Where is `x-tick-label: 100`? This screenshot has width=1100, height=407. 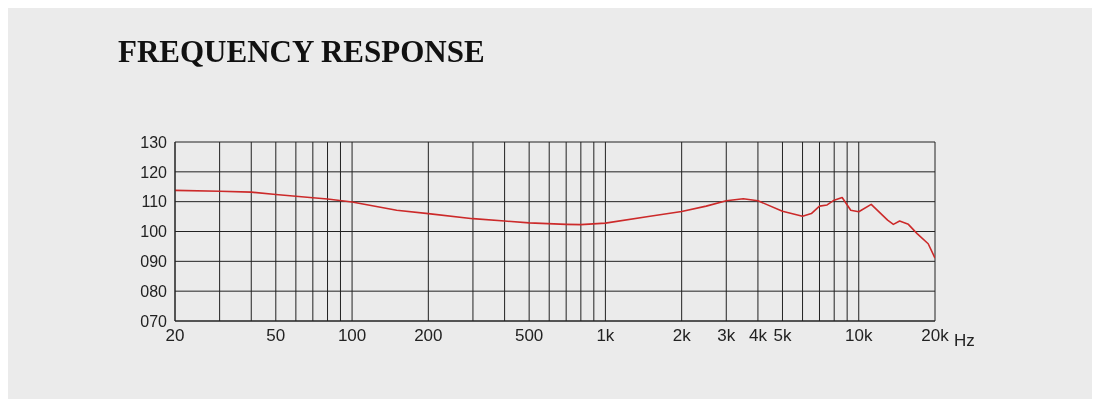
x-tick-label: 100 is located at coordinates (352, 336).